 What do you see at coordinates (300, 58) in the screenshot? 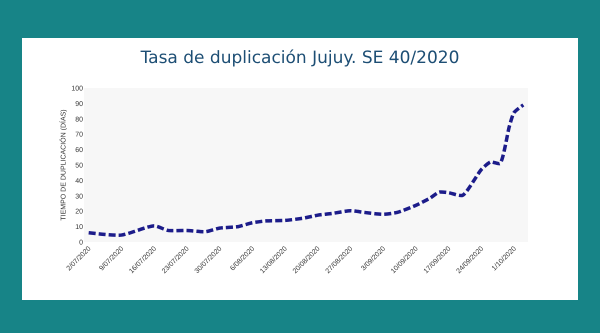
I see `chart-title: Tasa de duplicación Jujuy. SE 40/2020` at bounding box center [300, 58].